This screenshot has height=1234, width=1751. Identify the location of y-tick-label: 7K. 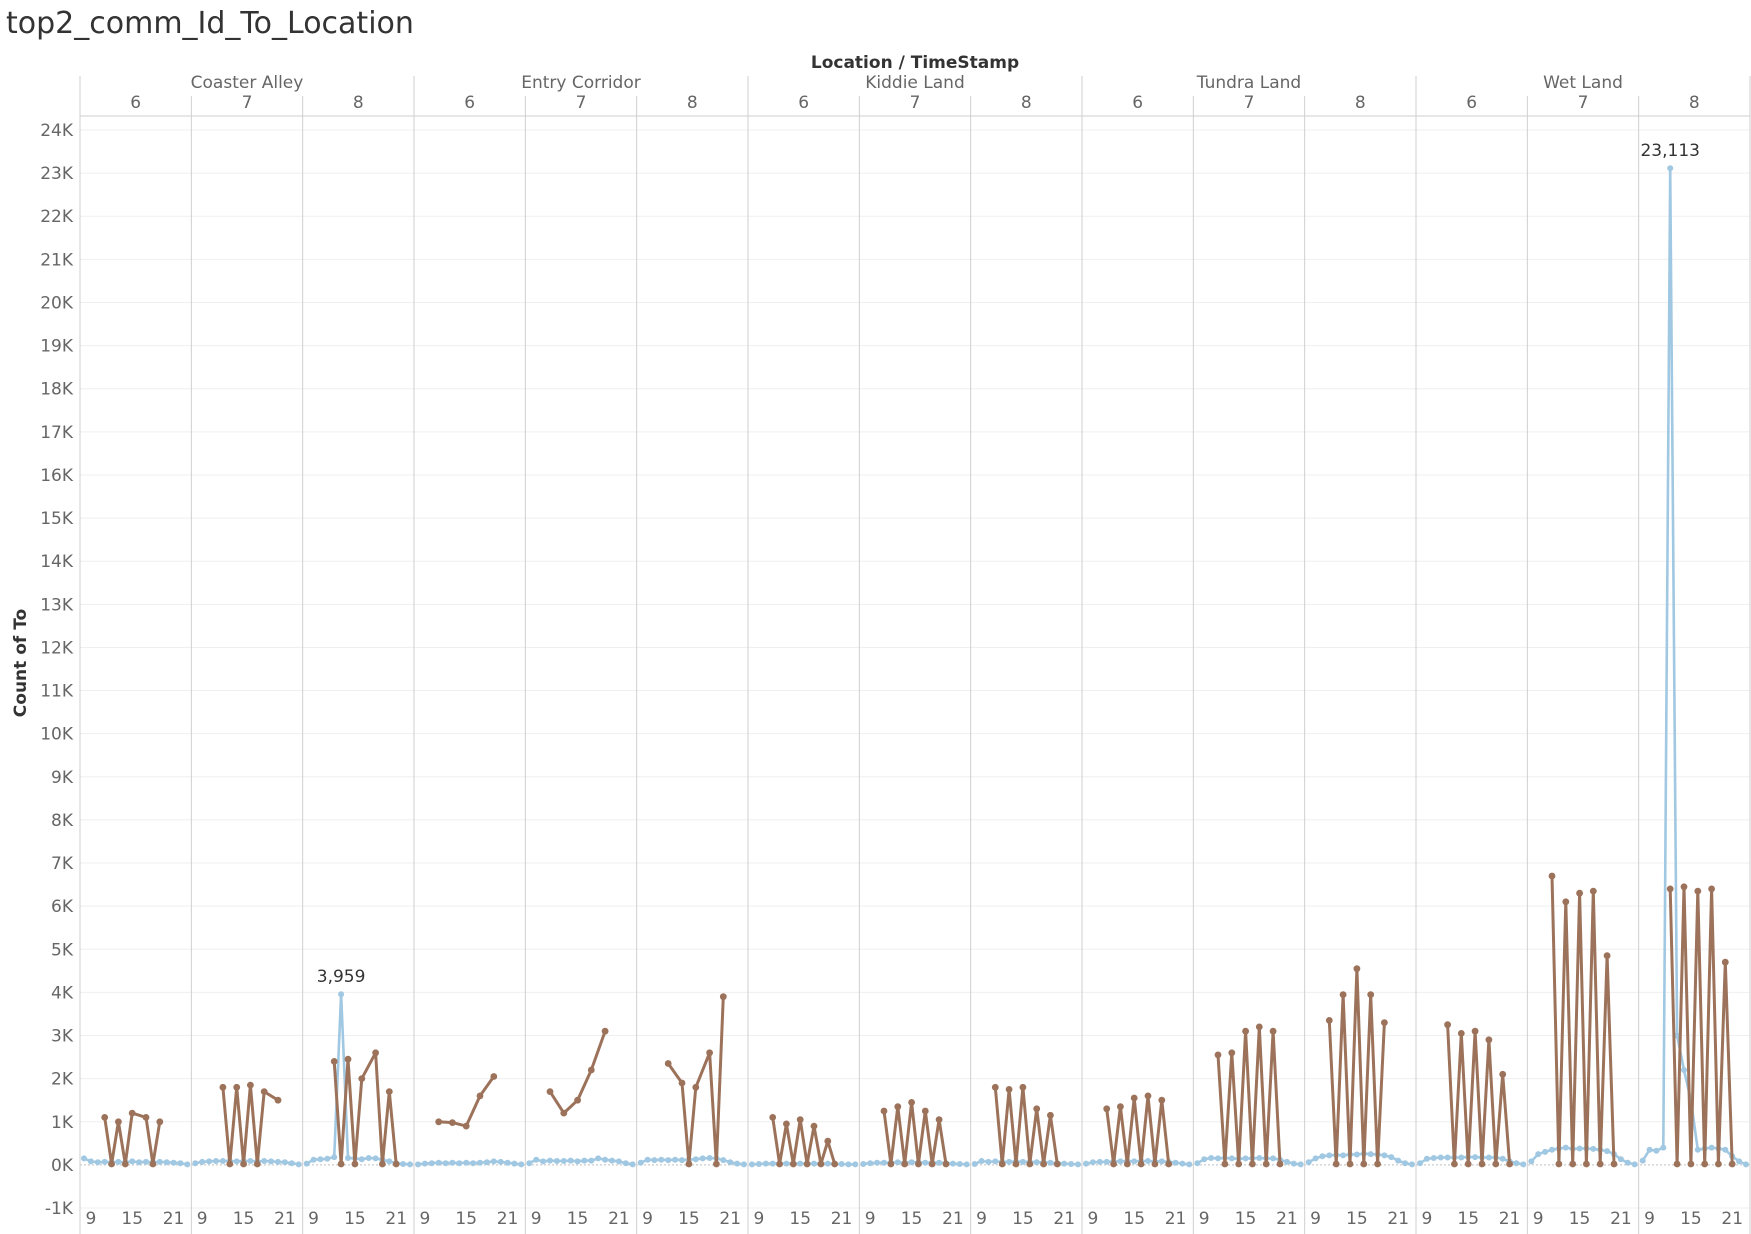
(62, 864).